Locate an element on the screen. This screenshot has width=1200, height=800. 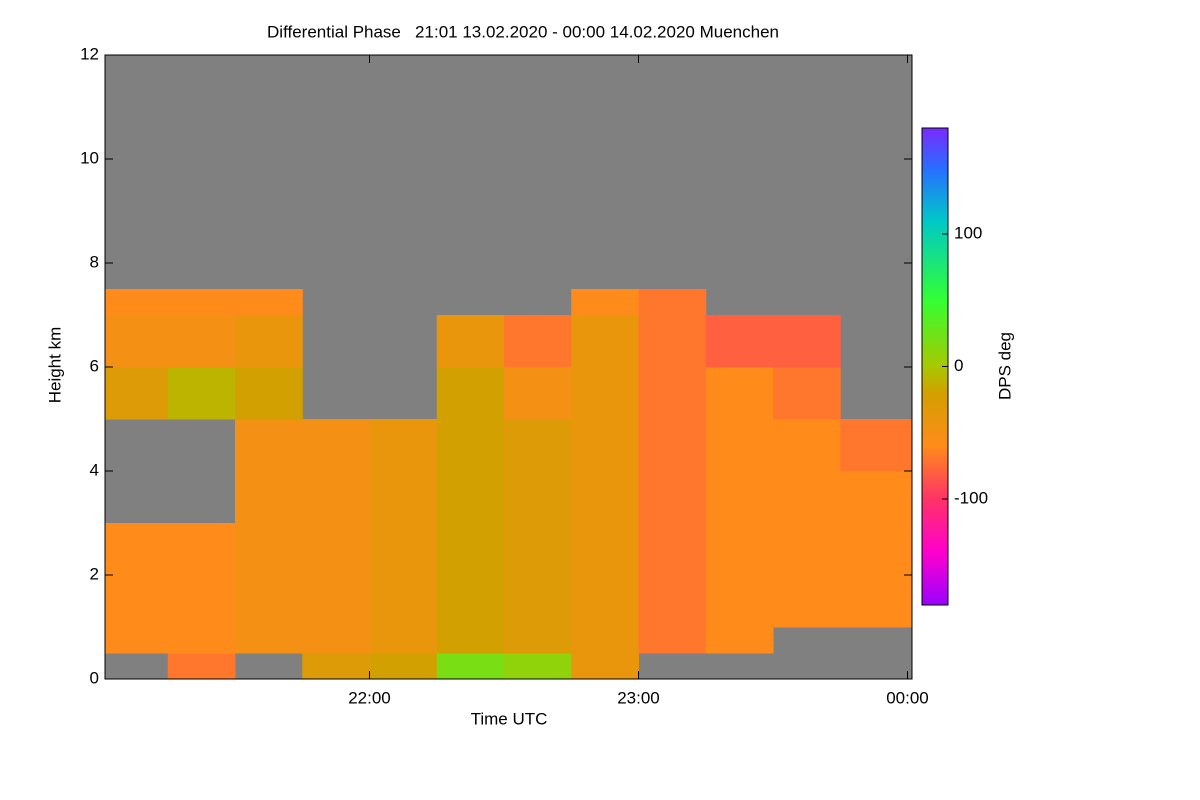
x-tick-label: 00:00 is located at coordinates (907, 697).